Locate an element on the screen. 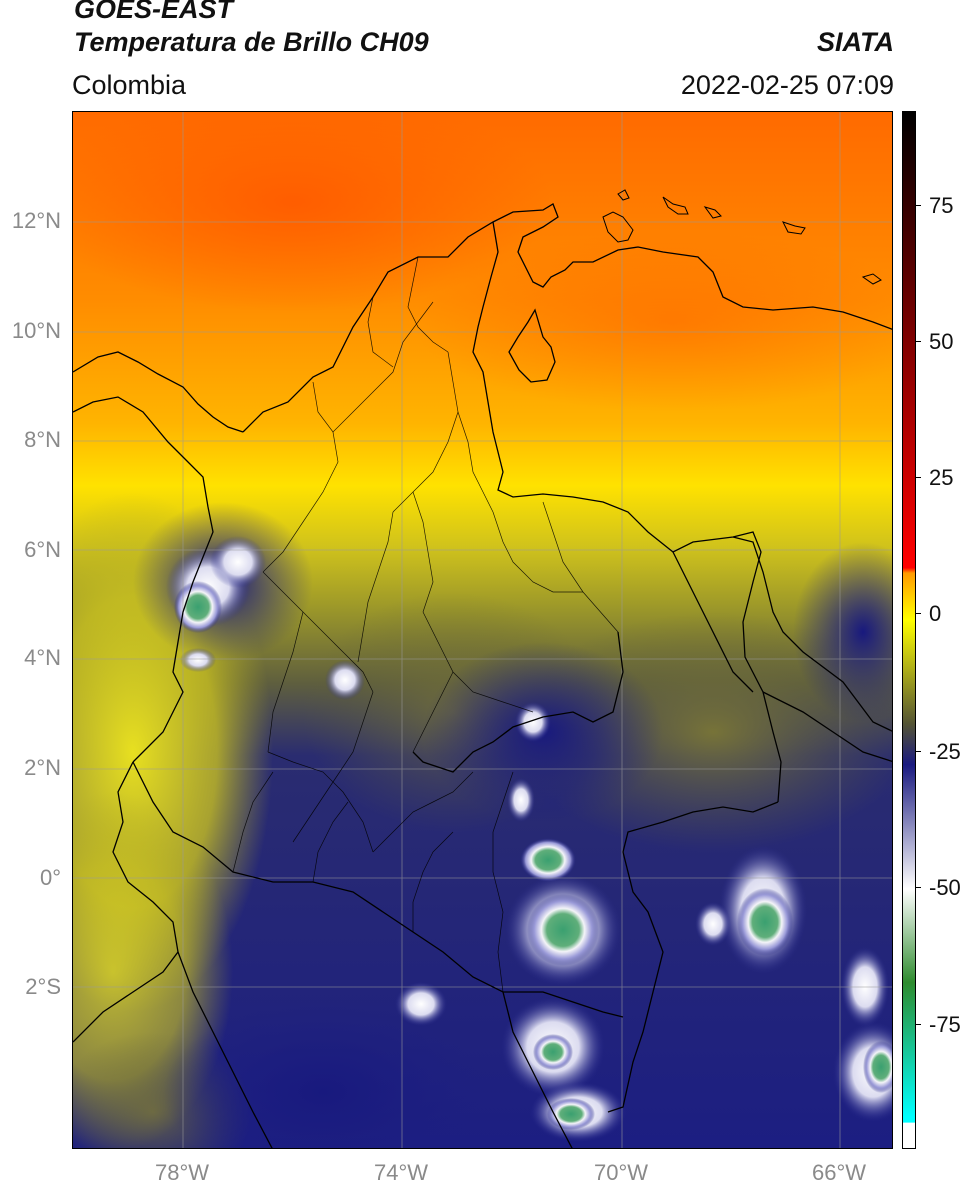 The height and width of the screenshot is (1190, 966). lon-tick: 78°W is located at coordinates (182, 1172).